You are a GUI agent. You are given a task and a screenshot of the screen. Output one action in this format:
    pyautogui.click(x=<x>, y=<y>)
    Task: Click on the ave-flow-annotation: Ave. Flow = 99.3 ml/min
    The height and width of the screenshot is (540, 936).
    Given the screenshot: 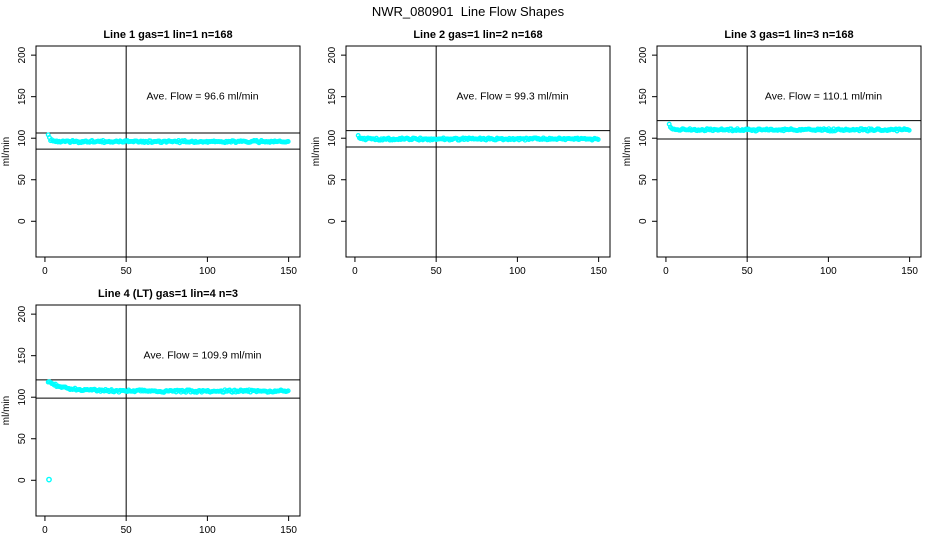 What is the action you would take?
    pyautogui.click(x=512, y=97)
    